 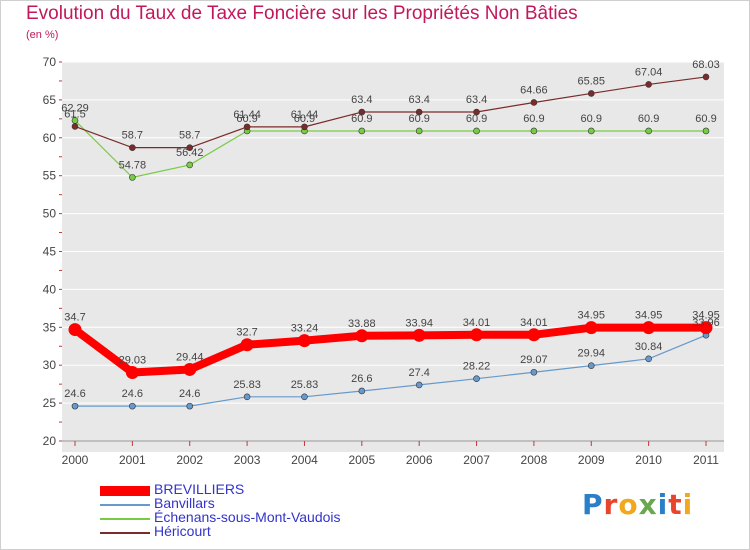 I want to click on y-tick-label: 40, so click(x=50, y=289).